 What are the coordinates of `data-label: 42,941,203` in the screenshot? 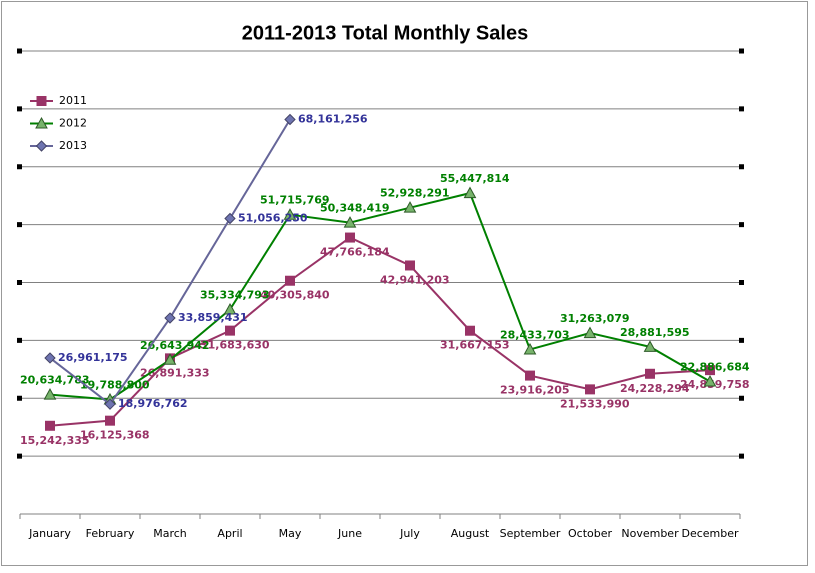 It's located at (415, 279).